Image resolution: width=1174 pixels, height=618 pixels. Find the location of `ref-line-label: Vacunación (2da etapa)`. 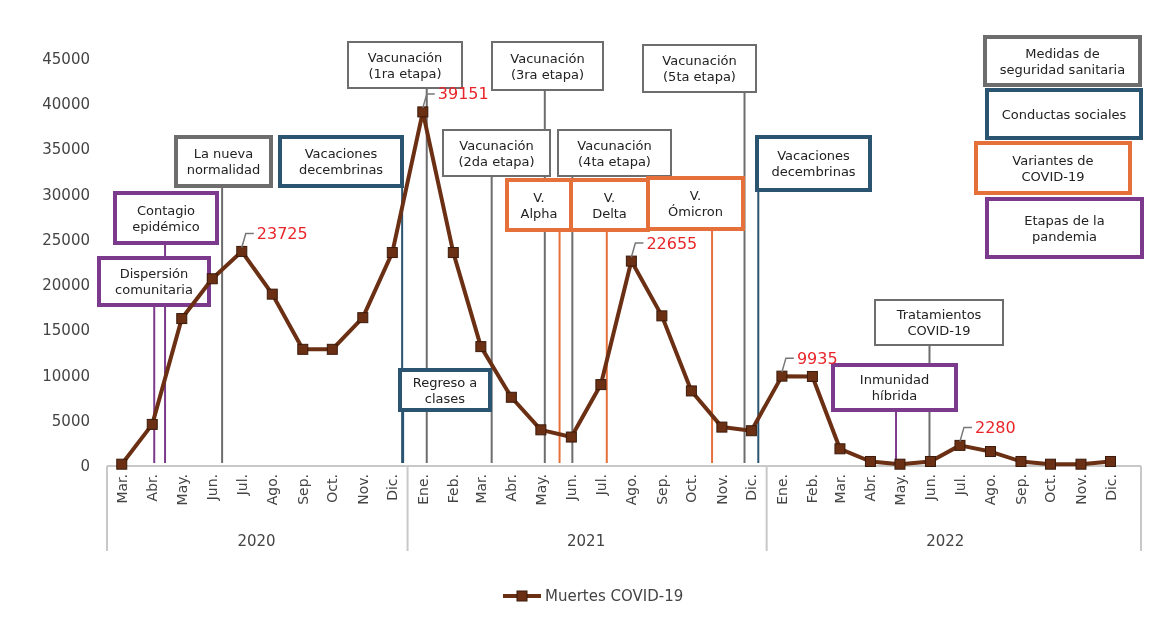

ref-line-label: Vacunación (2da etapa) is located at coordinates (496, 153).